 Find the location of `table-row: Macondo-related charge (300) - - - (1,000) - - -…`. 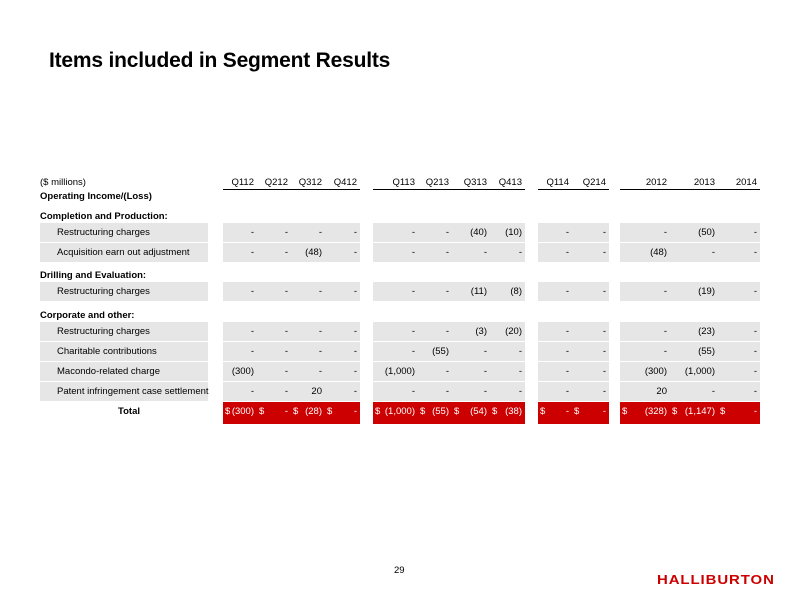

table-row: Macondo-related charge (300) - - - (1,000) - - -… is located at coordinates (400, 371).